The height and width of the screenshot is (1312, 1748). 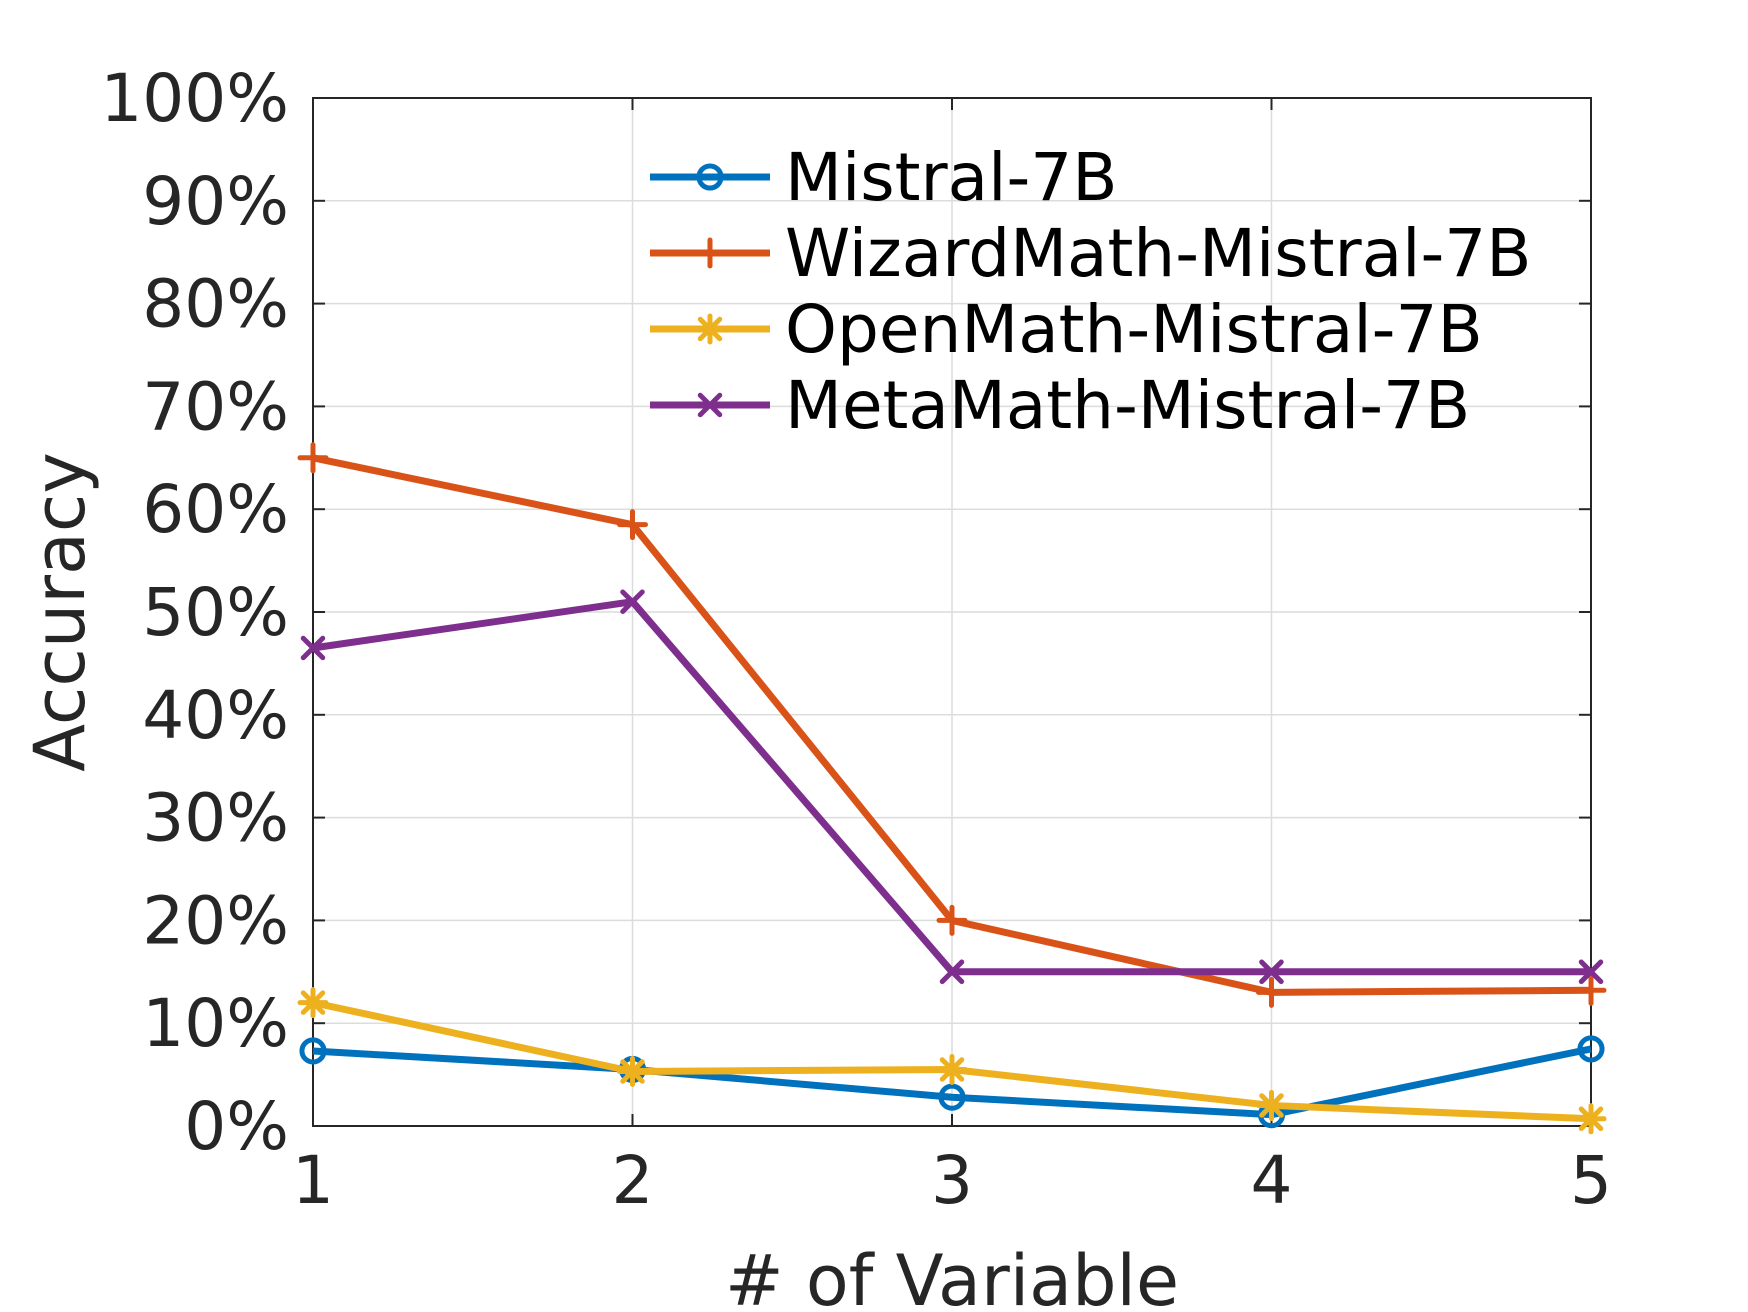 What do you see at coordinates (1127, 405) in the screenshot?
I see `legend-label: MetaMath-Mistral-7B` at bounding box center [1127, 405].